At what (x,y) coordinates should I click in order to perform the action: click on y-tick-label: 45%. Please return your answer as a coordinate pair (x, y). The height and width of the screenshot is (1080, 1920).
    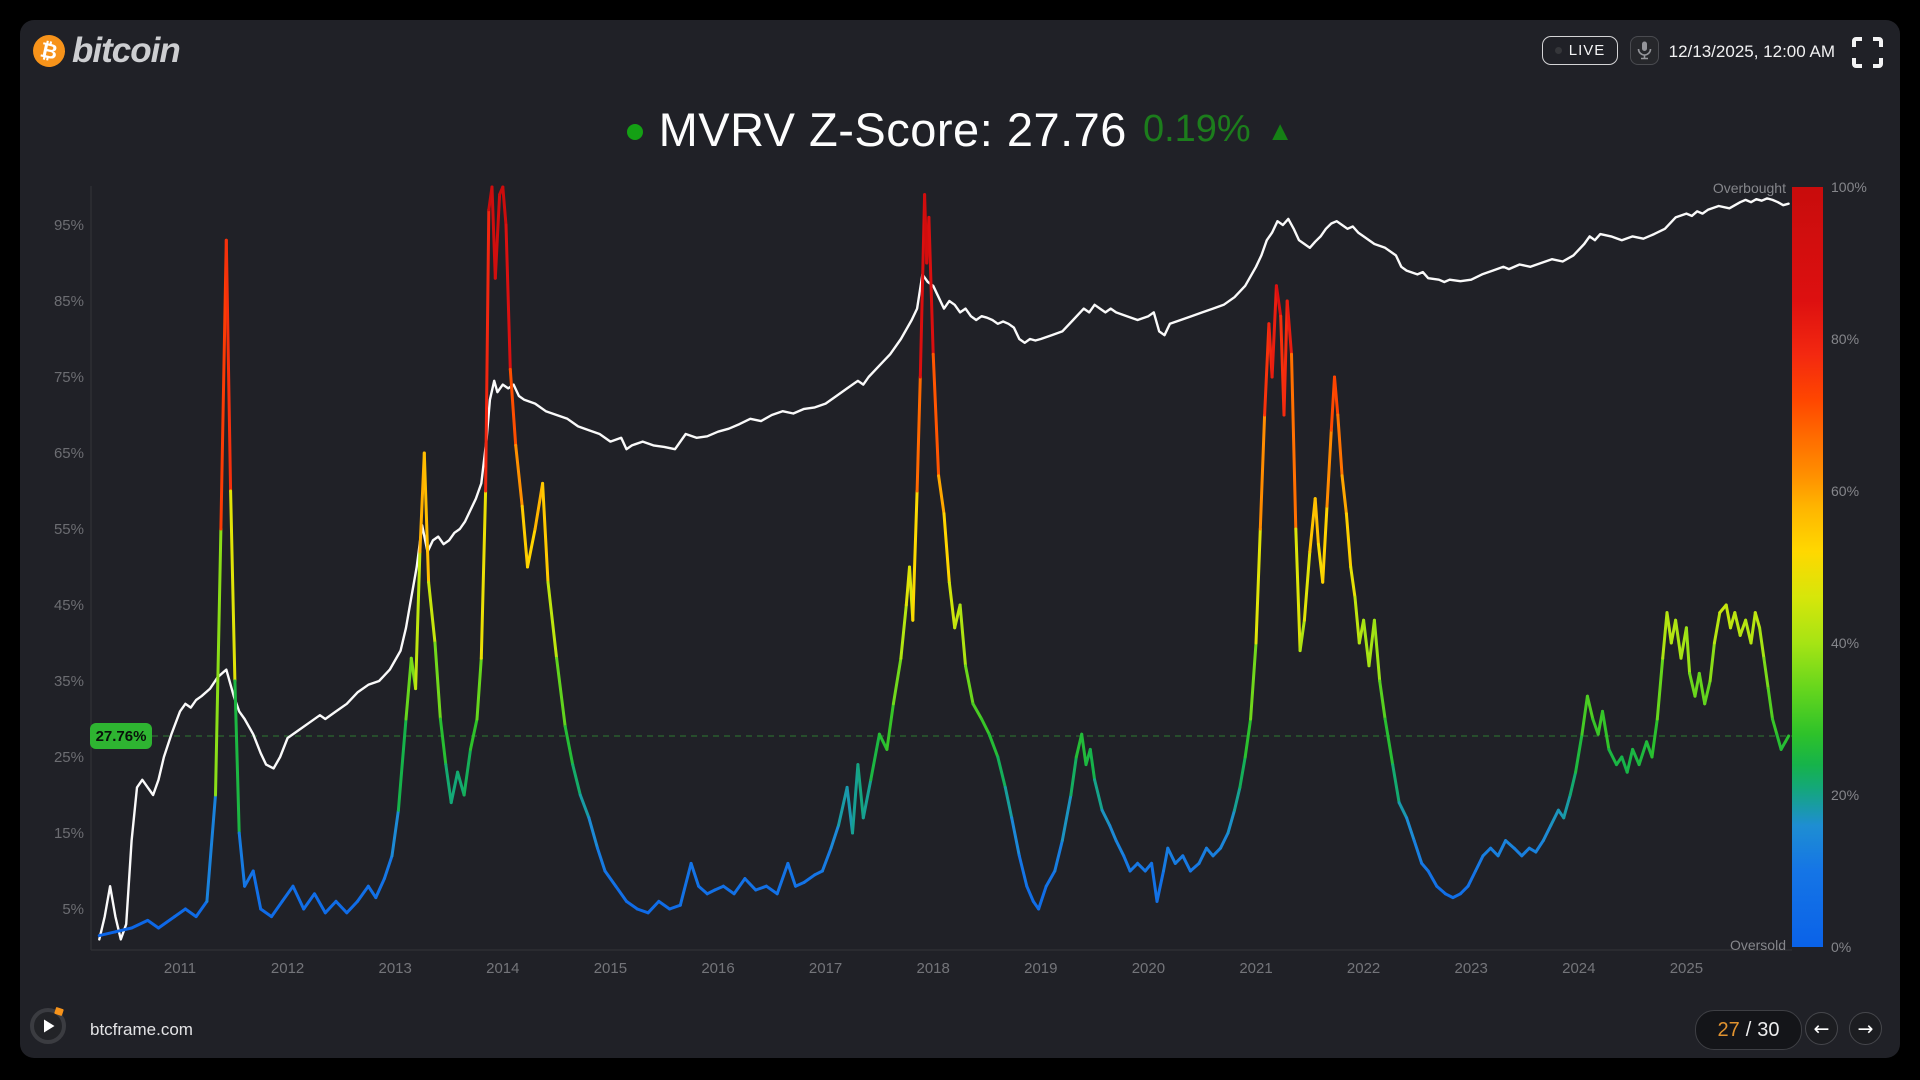
    Looking at the image, I should click on (69, 605).